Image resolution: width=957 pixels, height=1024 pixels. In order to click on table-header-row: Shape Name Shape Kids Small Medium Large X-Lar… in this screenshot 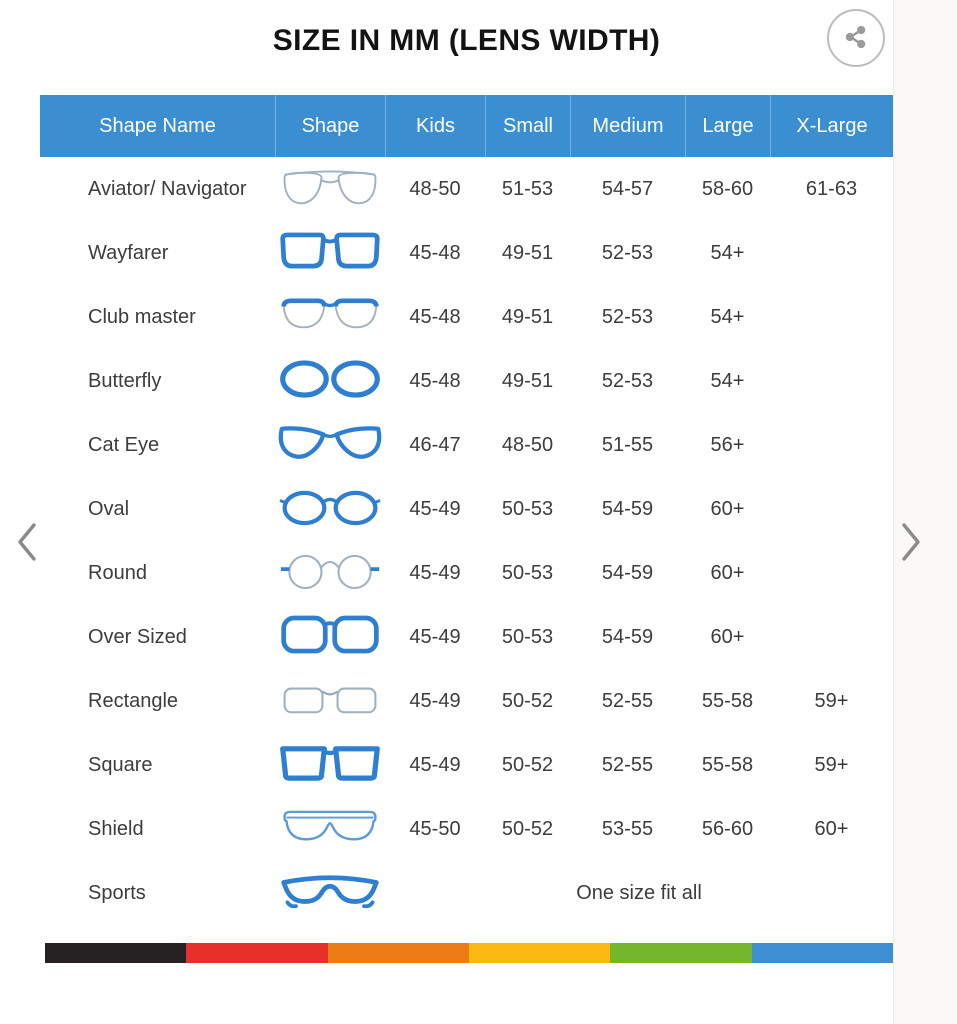, I will do `click(466, 126)`.